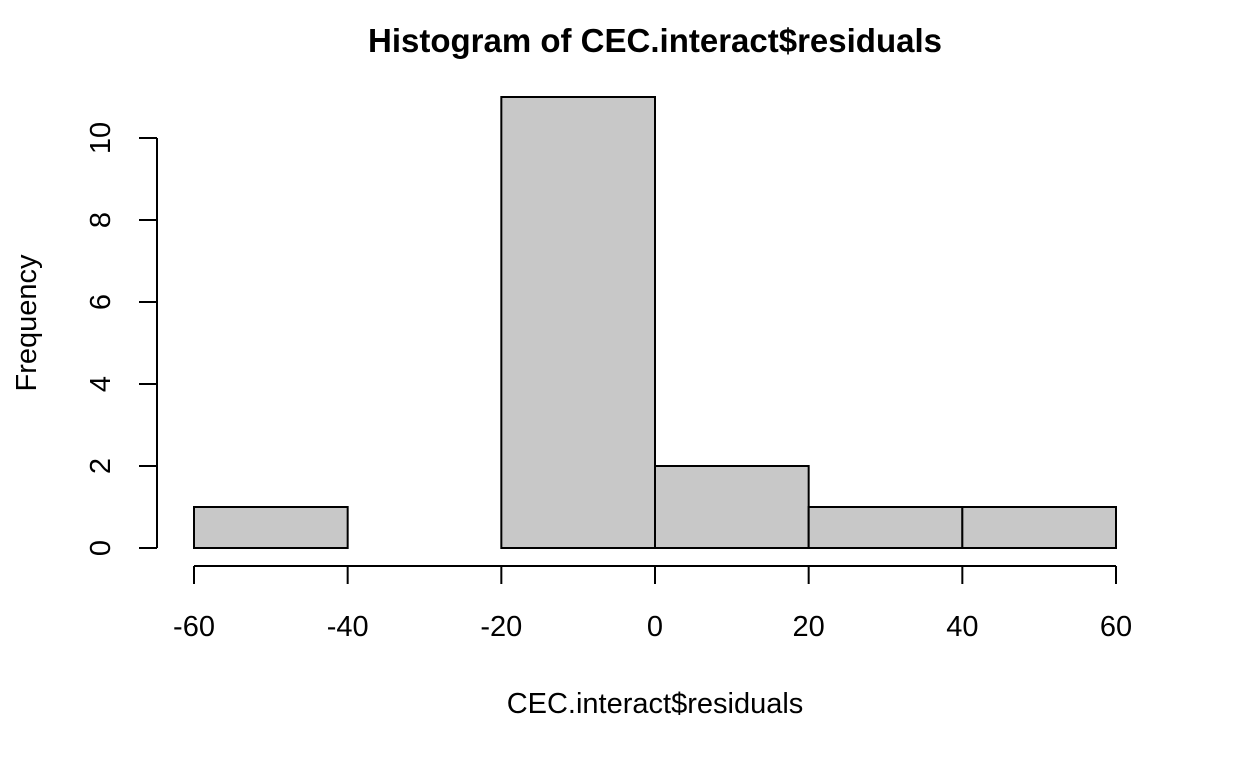 This screenshot has width=1234, height=762. I want to click on x-axis: -60 -40 -20 0 20 40 60, so click(652, 604).